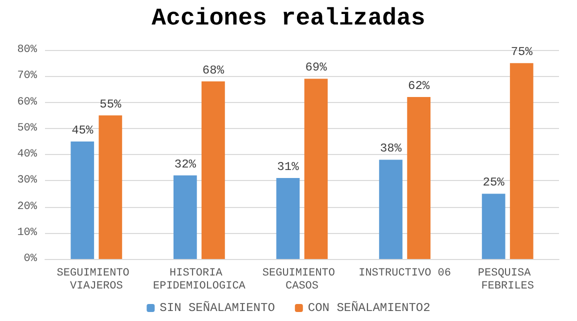 This screenshot has width=577, height=321. What do you see at coordinates (27, 76) in the screenshot?
I see `y-tick-label: 70%` at bounding box center [27, 76].